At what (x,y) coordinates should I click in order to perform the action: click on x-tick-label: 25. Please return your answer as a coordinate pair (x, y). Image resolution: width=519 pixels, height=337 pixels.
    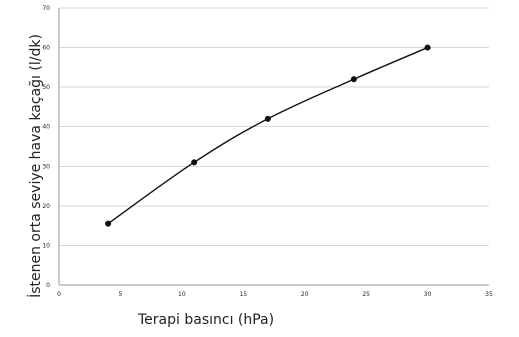
    Looking at the image, I should click on (366, 294).